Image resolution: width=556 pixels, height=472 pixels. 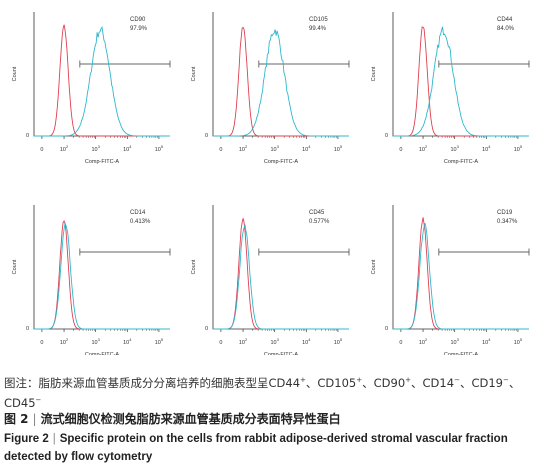 What do you see at coordinates (318, 20) in the screenshot?
I see `marker-label: CD105` at bounding box center [318, 20].